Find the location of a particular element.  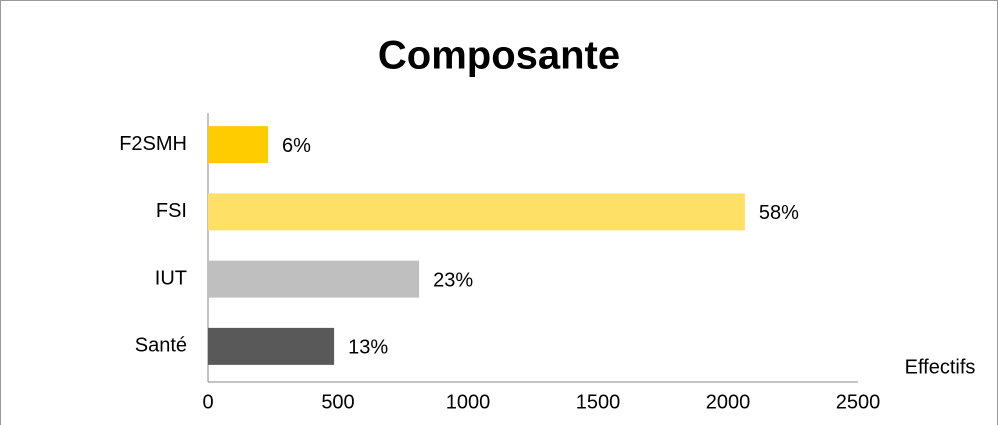

y-tick-label: F2SMH is located at coordinates (153, 144).